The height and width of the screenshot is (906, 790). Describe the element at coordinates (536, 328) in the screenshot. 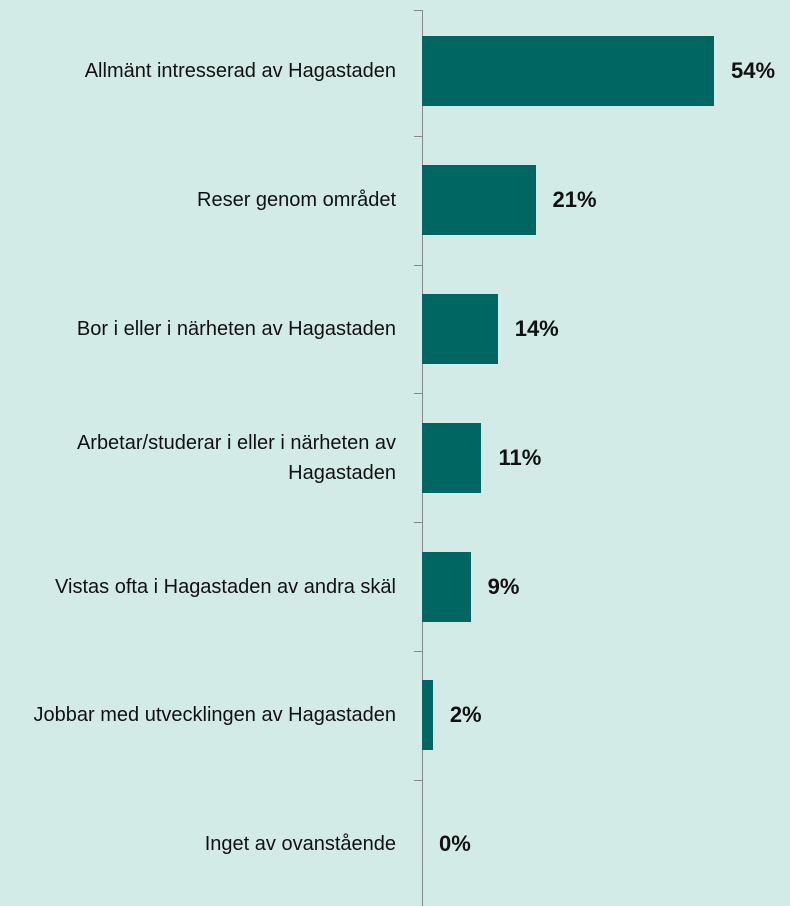

I see `value-label: 14%` at that location.